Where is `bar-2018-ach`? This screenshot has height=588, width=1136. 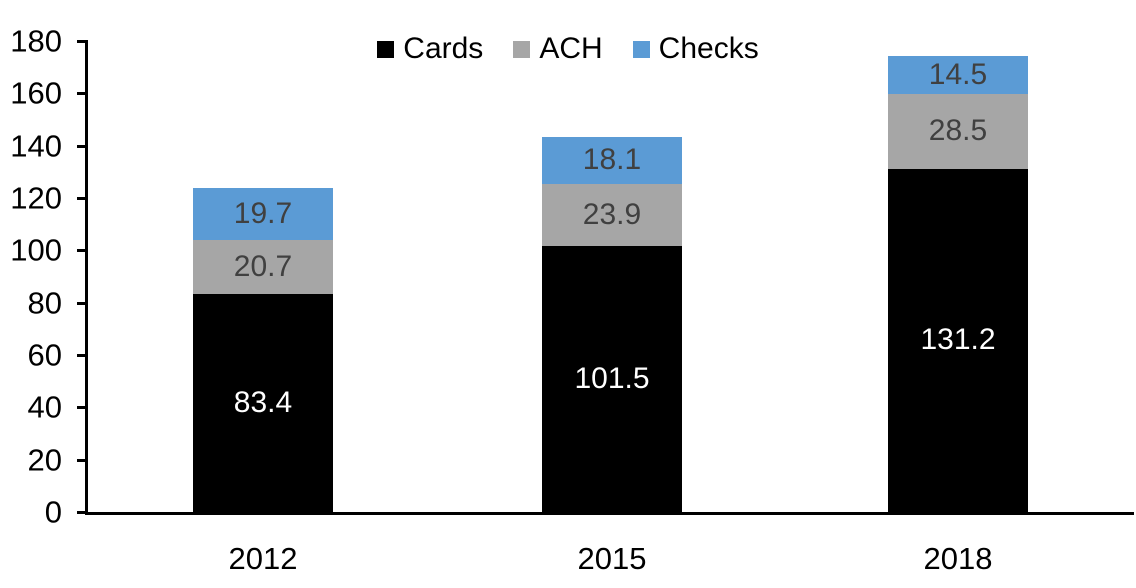
bar-2018-ach is located at coordinates (958, 131).